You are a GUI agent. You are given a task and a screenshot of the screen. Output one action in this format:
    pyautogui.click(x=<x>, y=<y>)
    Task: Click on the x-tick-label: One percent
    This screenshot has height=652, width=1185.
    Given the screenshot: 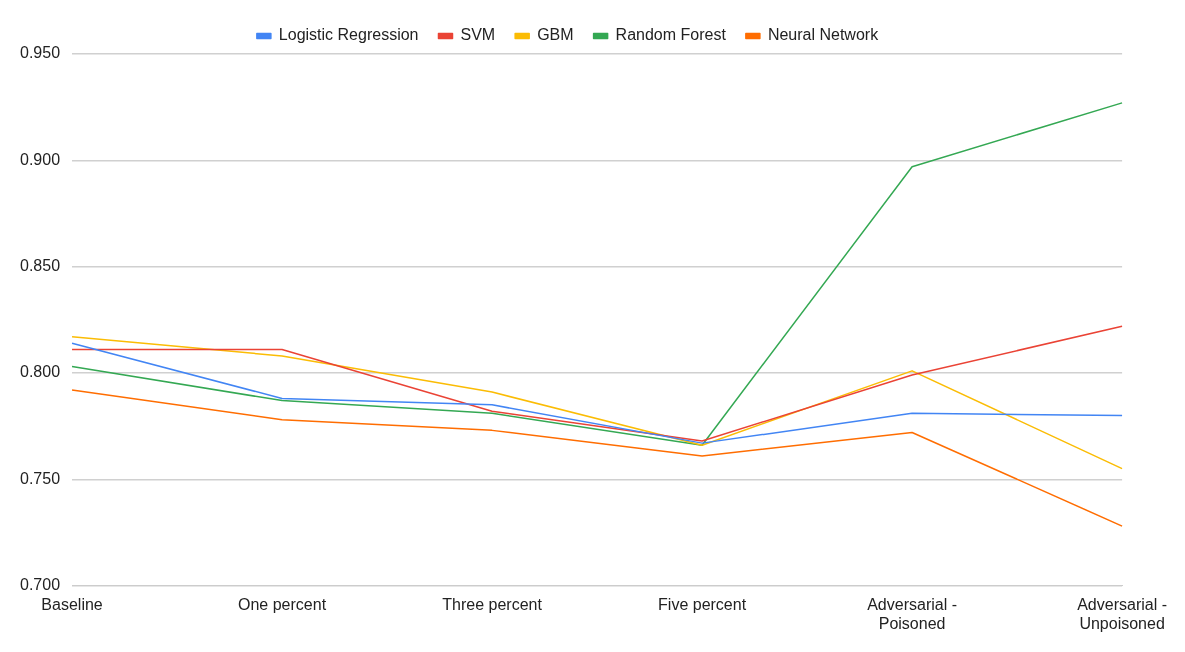 What is the action you would take?
    pyautogui.click(x=282, y=604)
    